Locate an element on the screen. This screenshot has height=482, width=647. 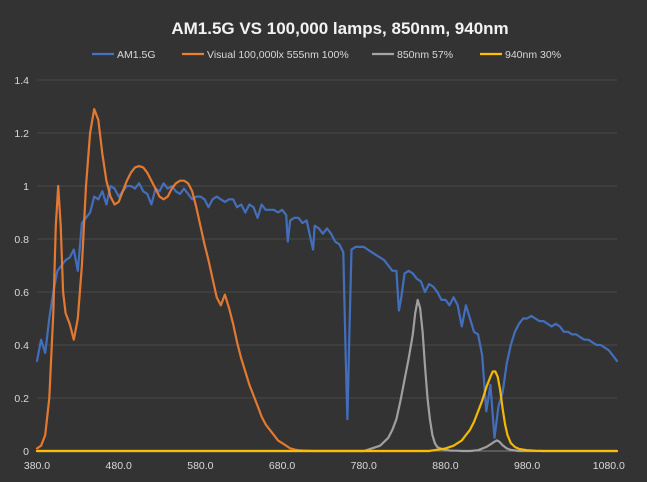
chart-title: AM1.5G VS 100,000 lamps, 850nm, 940nm is located at coordinates (339, 28).